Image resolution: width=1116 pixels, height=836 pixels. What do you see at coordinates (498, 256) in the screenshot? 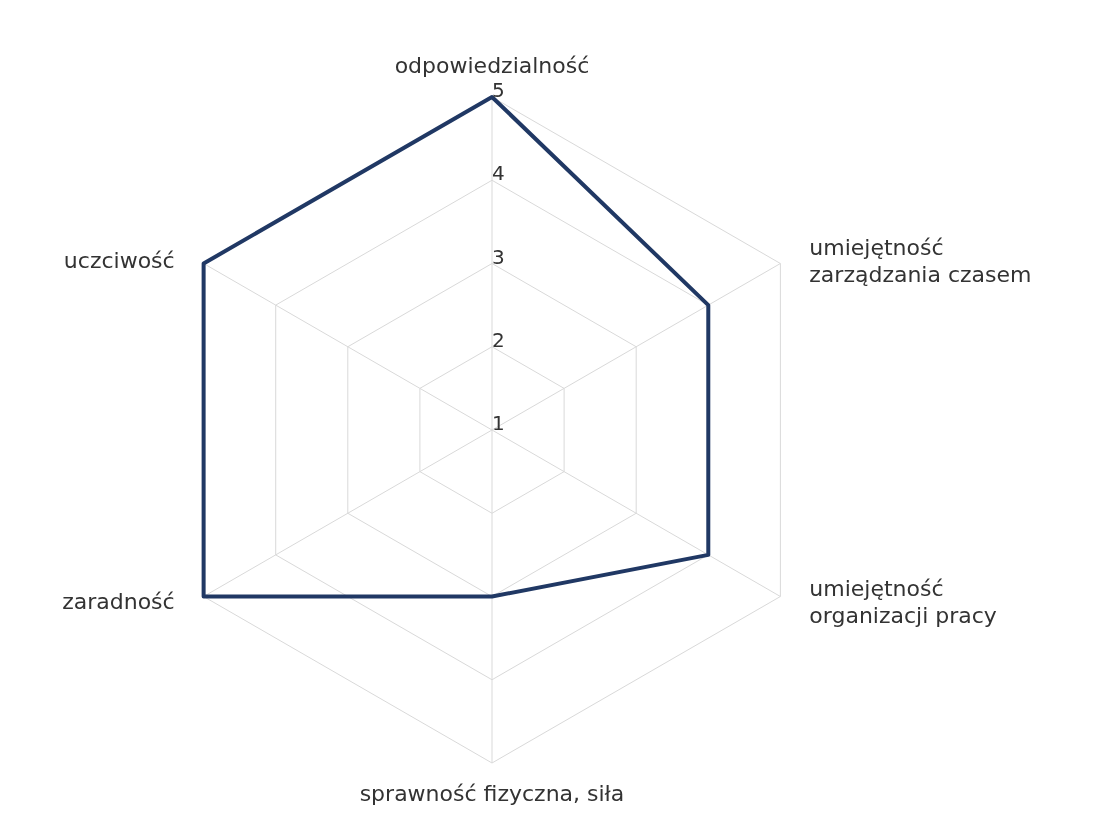
I see `y-tick-label: 3` at bounding box center [498, 256].